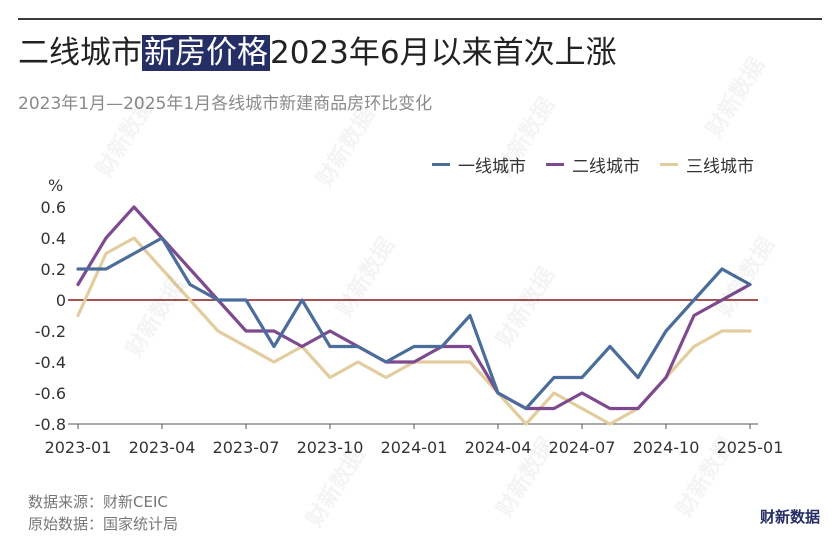 Image resolution: width=840 pixels, height=560 pixels. Describe the element at coordinates (50, 331) in the screenshot. I see `y-tick-label: -0.2` at that location.